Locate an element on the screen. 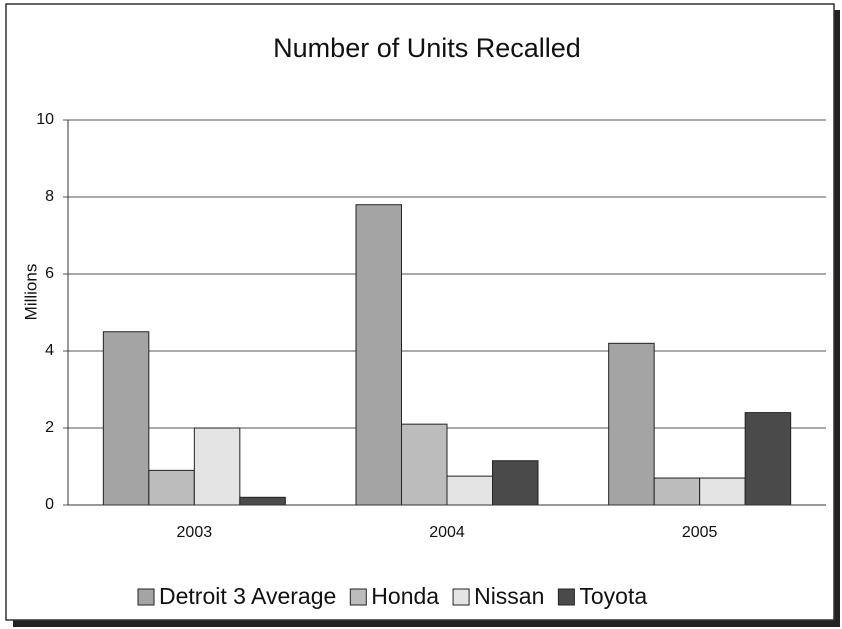 The width and height of the screenshot is (842, 629). x-tick-label: 2004 is located at coordinates (447, 532).